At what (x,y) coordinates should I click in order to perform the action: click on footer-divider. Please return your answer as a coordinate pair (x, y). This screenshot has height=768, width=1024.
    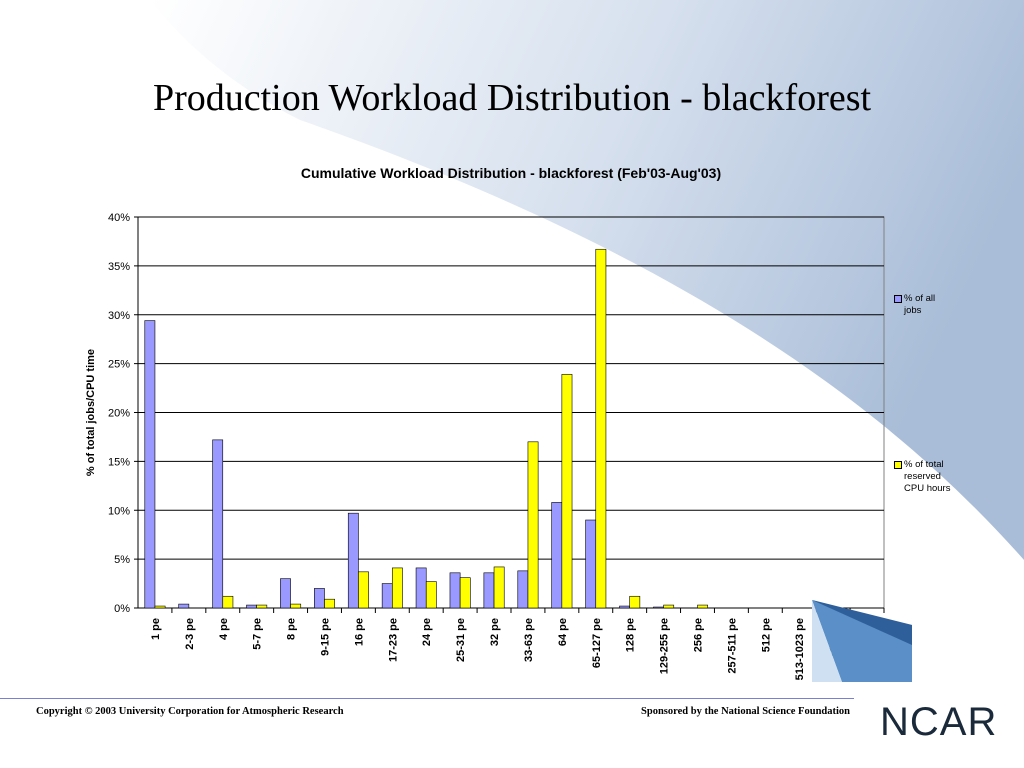
    Looking at the image, I should click on (427, 698).